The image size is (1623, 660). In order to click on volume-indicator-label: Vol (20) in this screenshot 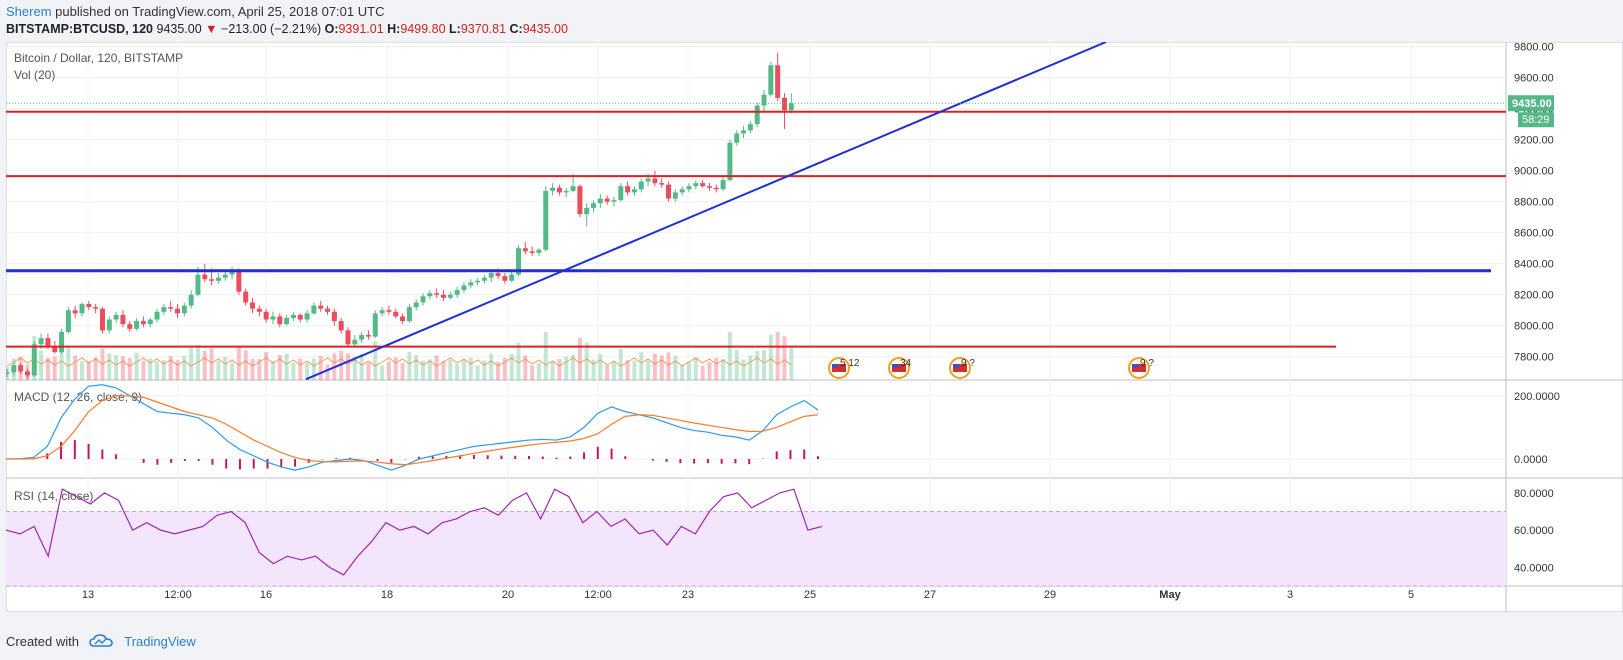, I will do `click(34, 75)`.